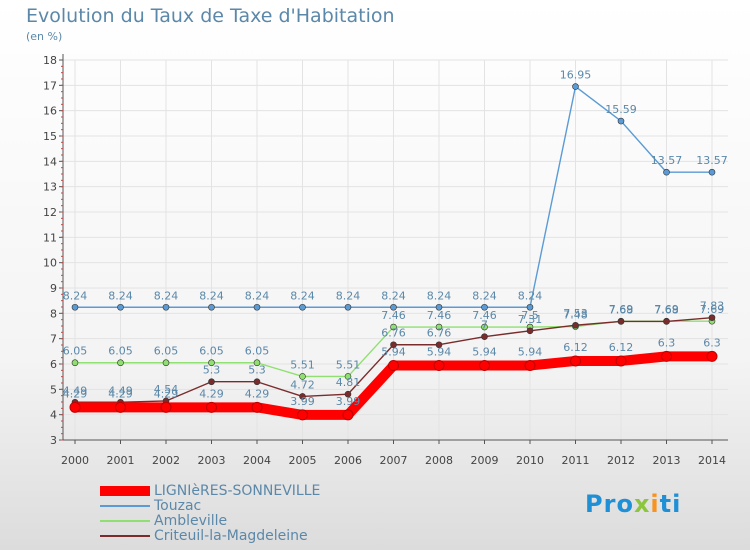 This screenshot has width=750, height=550. Describe the element at coordinates (712, 460) in the screenshot. I see `x-tick-label: 2014` at that location.